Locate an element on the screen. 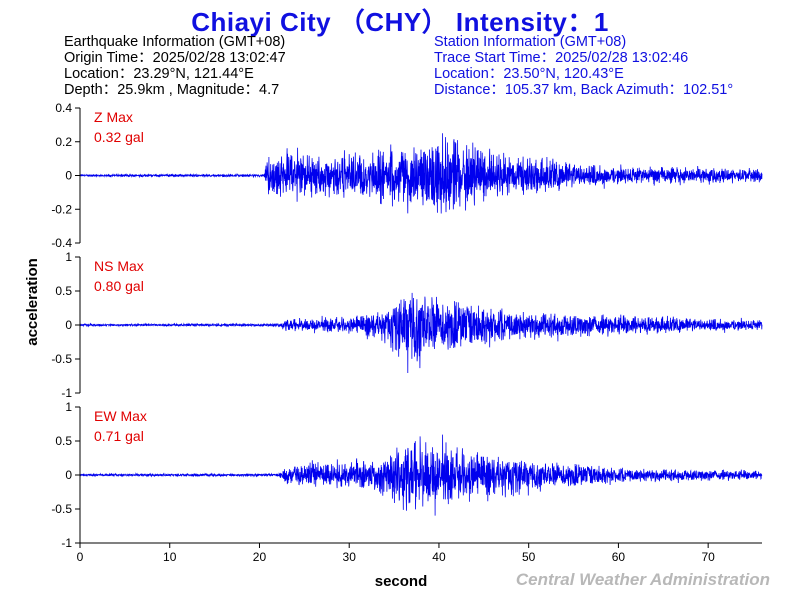 The width and height of the screenshot is (800, 600). ew-y-tick-label: -1 is located at coordinates (66, 543).